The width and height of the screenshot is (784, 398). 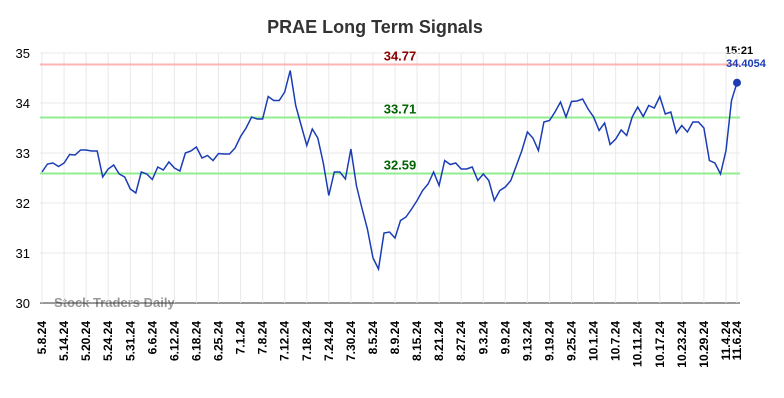 I want to click on x-tick-label: 6.18.24, so click(x=196, y=341).